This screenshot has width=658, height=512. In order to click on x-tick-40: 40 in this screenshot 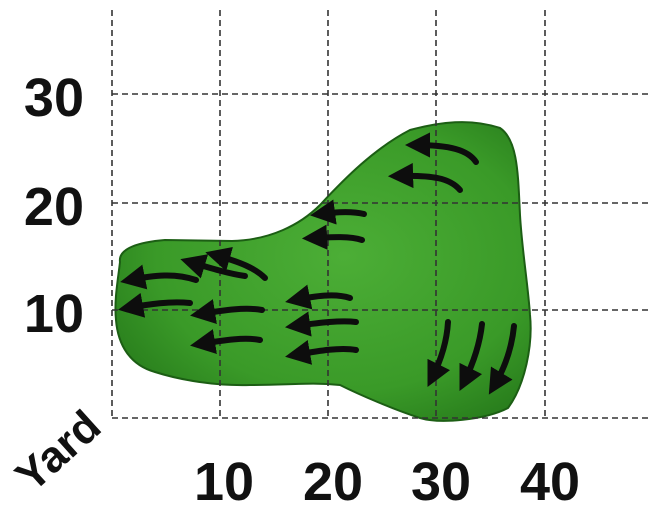, I will do `click(550, 482)`.